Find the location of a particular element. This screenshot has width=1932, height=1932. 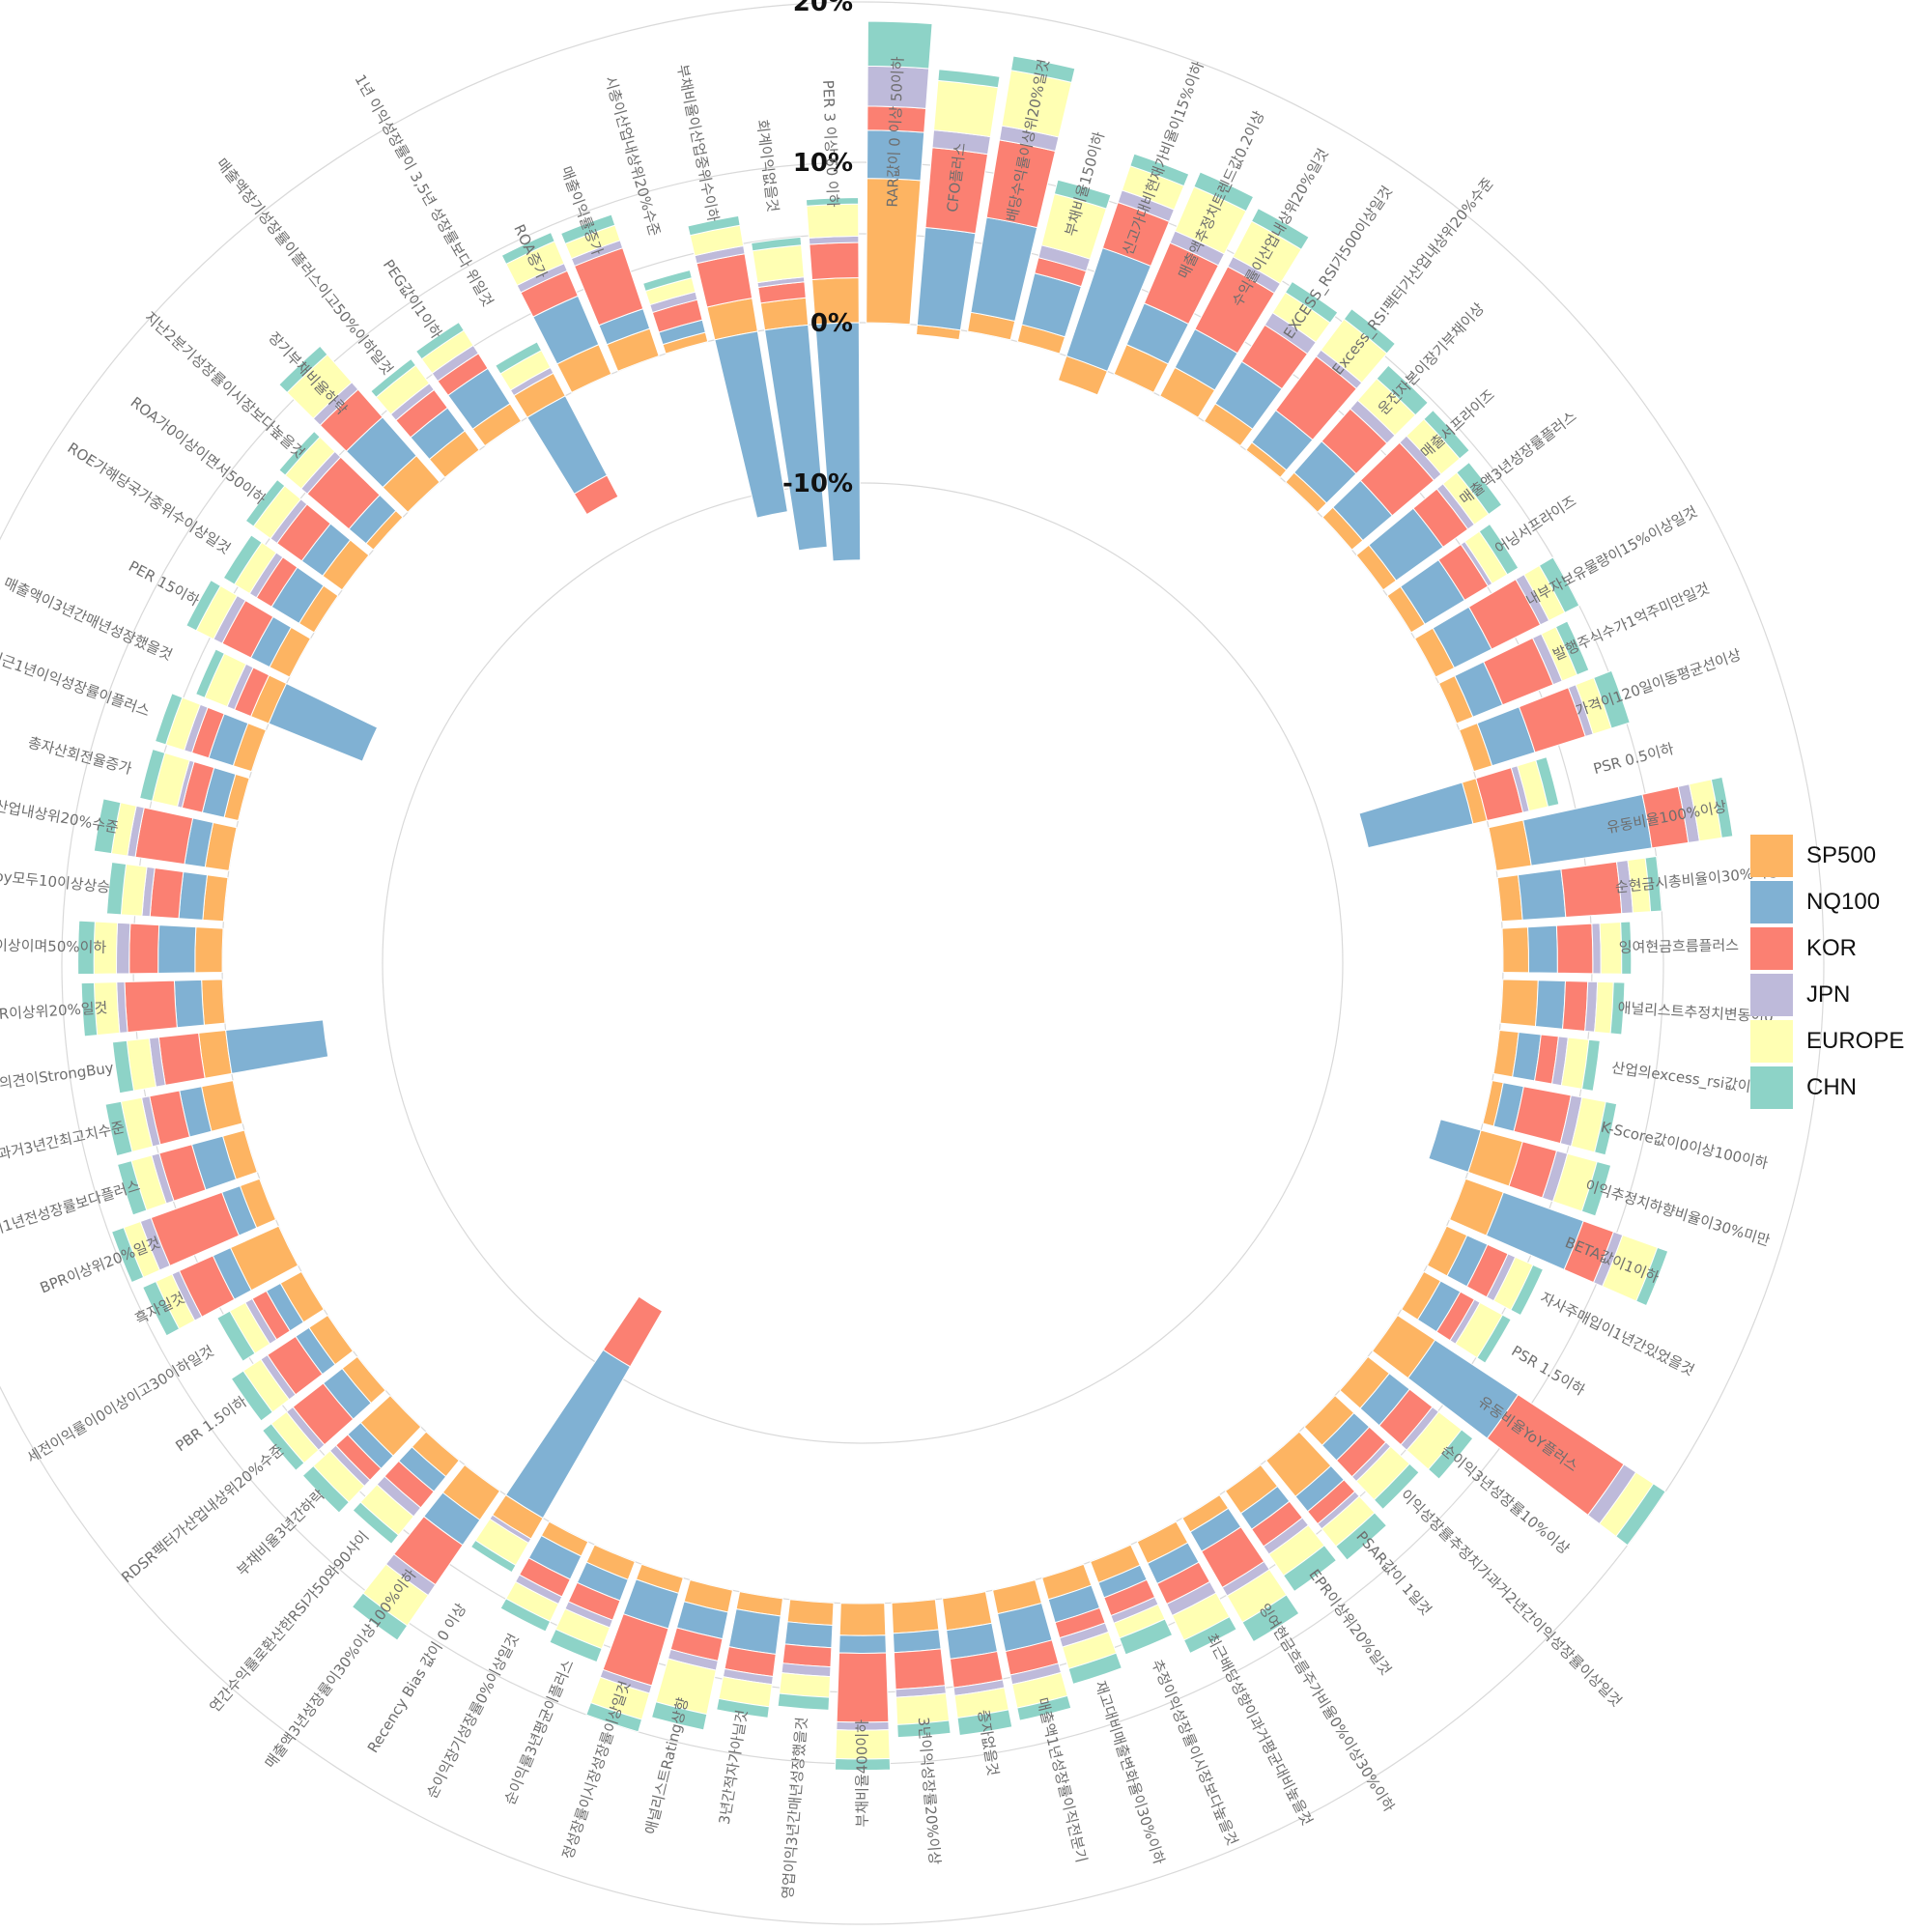

category-label: PER 3 이상 60 이하 is located at coordinates (830, 143).